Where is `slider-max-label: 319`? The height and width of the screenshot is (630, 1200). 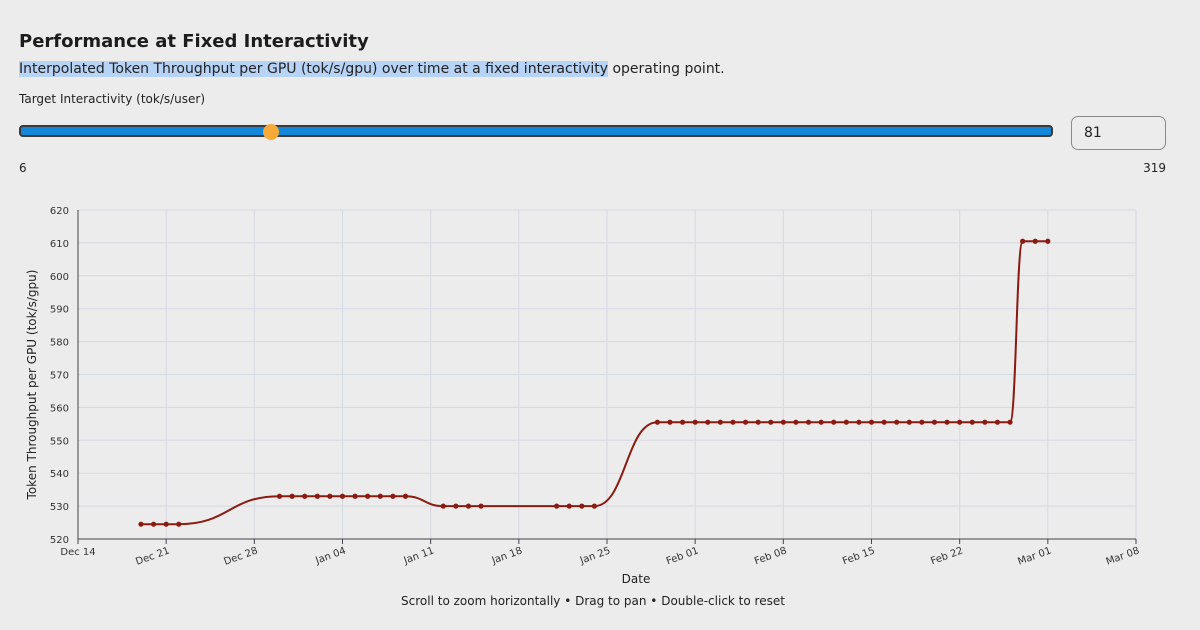
slider-max-label: 319 is located at coordinates (1154, 168).